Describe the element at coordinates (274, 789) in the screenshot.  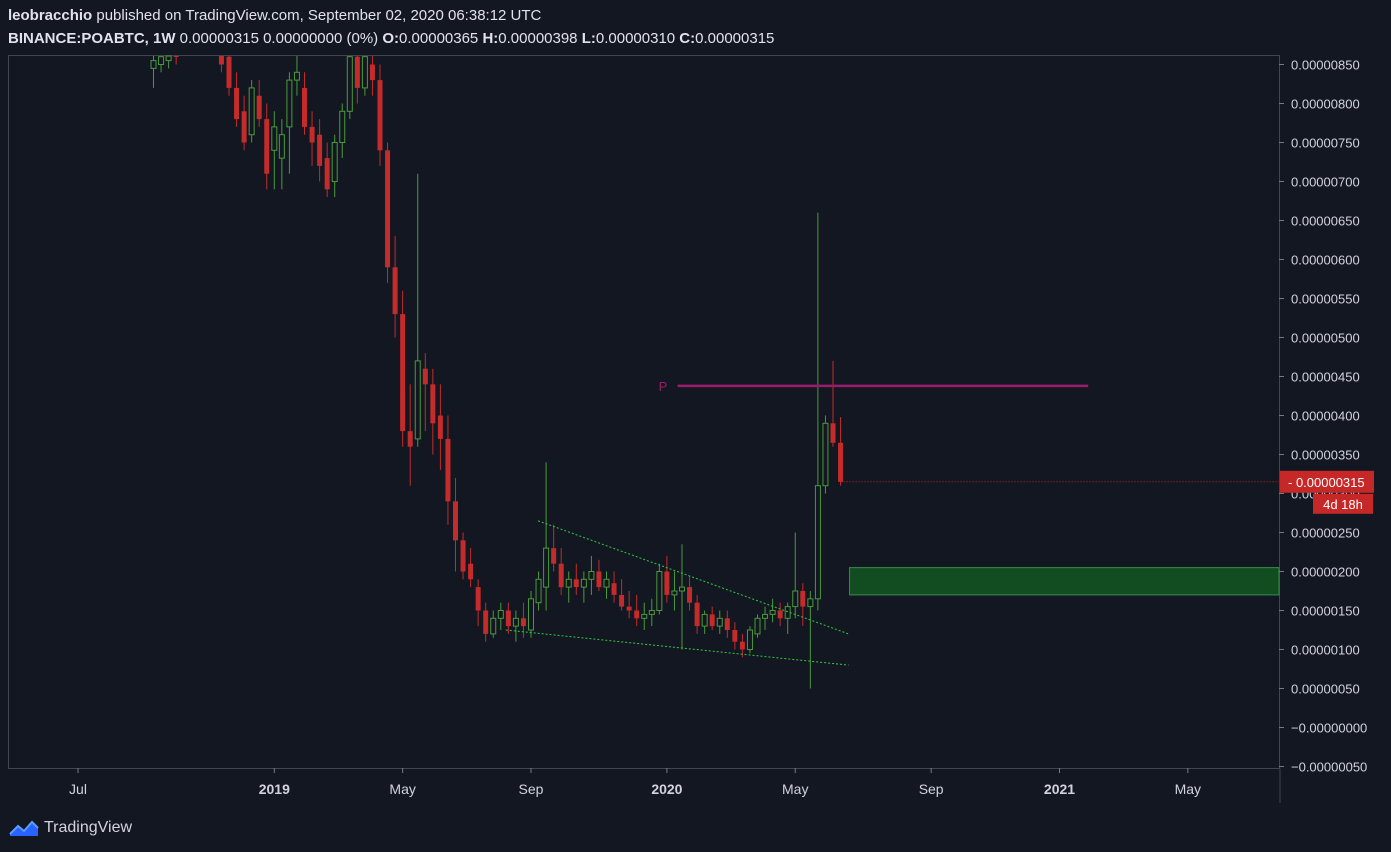
I see `x-tick-label: 2019` at that location.